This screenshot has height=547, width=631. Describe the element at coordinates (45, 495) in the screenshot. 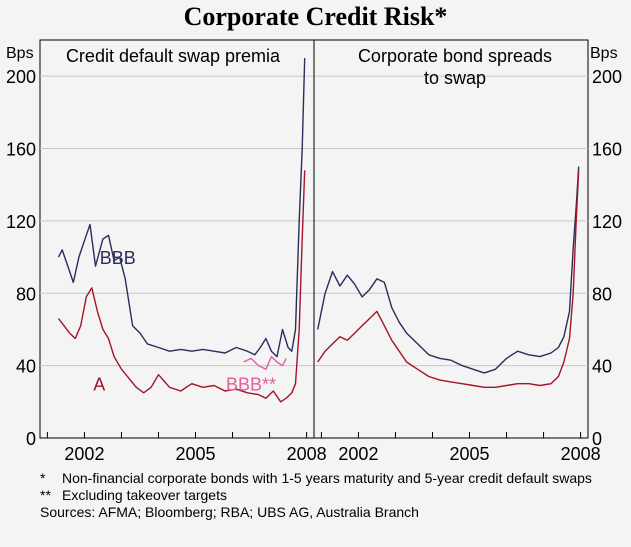

I see `footnote-2-mark: **` at that location.